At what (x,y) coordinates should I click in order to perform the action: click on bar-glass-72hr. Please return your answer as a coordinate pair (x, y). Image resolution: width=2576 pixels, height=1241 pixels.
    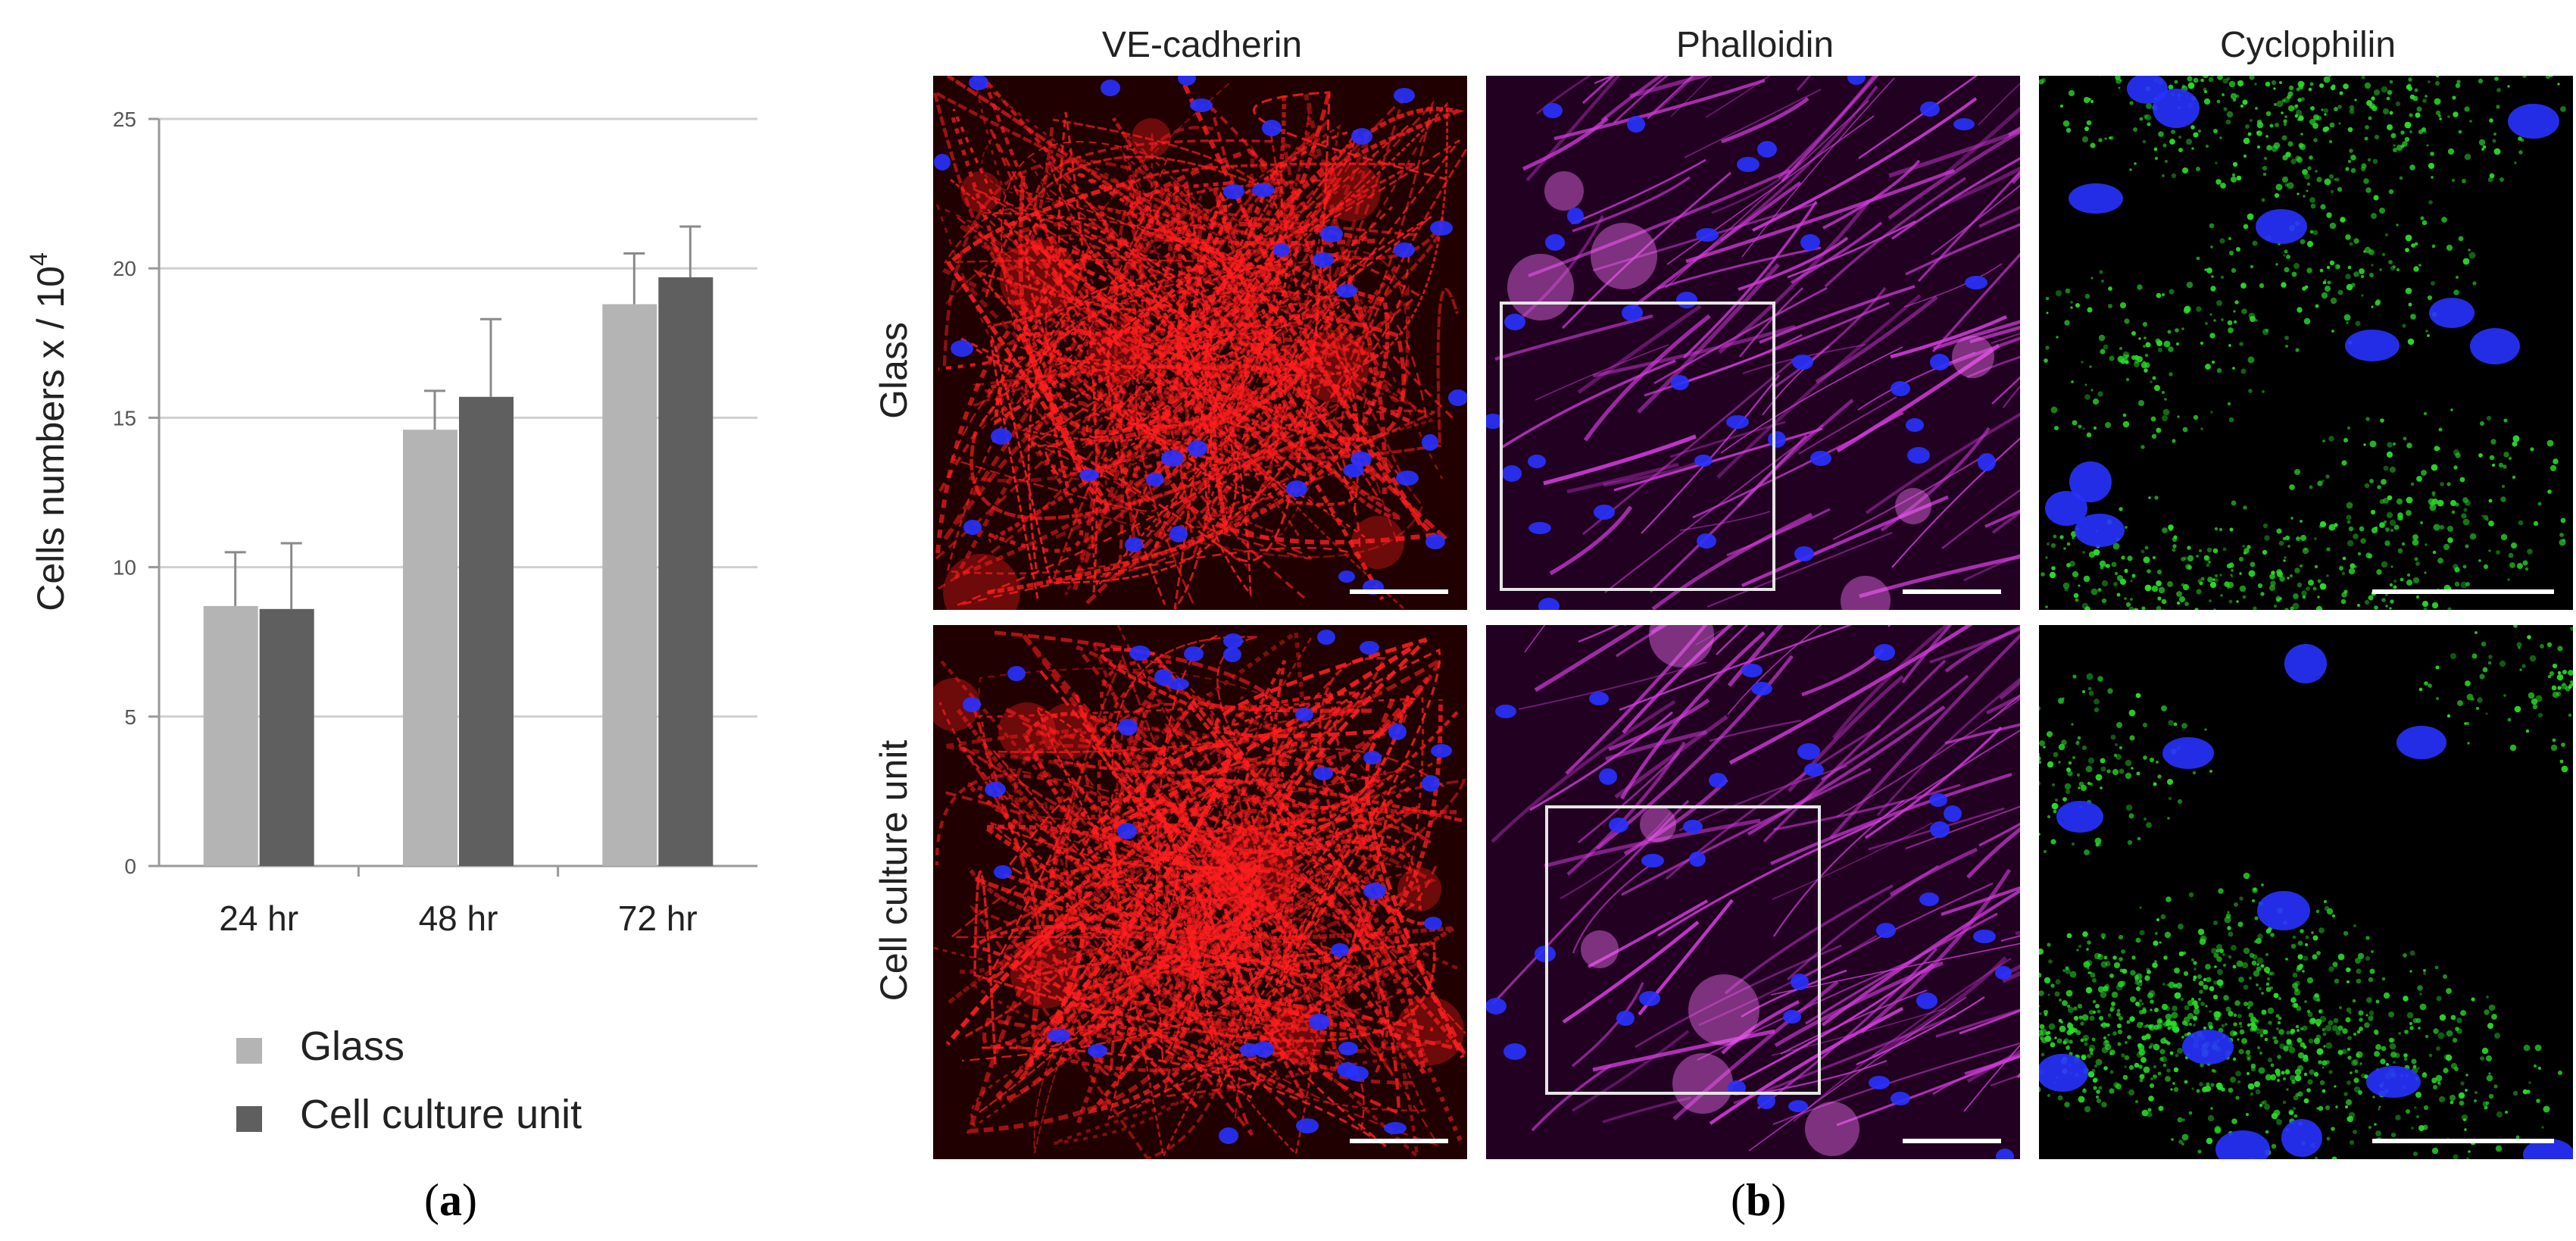
    Looking at the image, I should click on (629, 585).